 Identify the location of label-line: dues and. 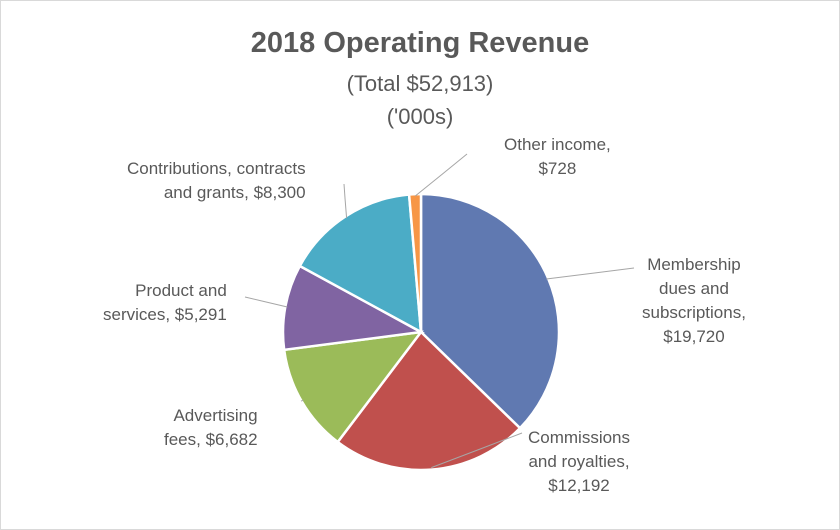
(693, 288).